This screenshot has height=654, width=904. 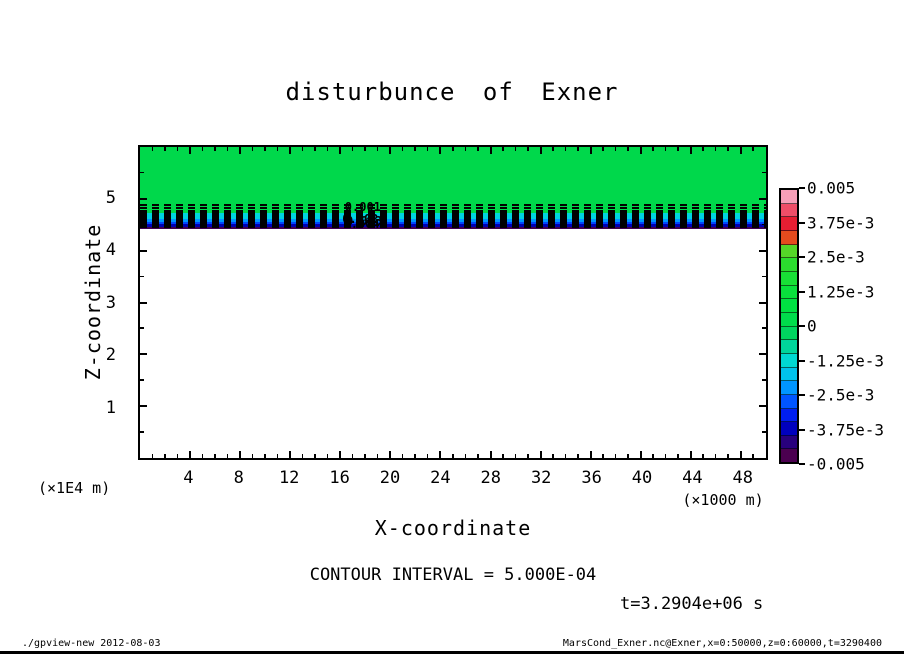 What do you see at coordinates (453, 477) in the screenshot?
I see `x-axis-tick-labels: 4 8 12 16 20 24 28 32 36 40 44 48` at bounding box center [453, 477].